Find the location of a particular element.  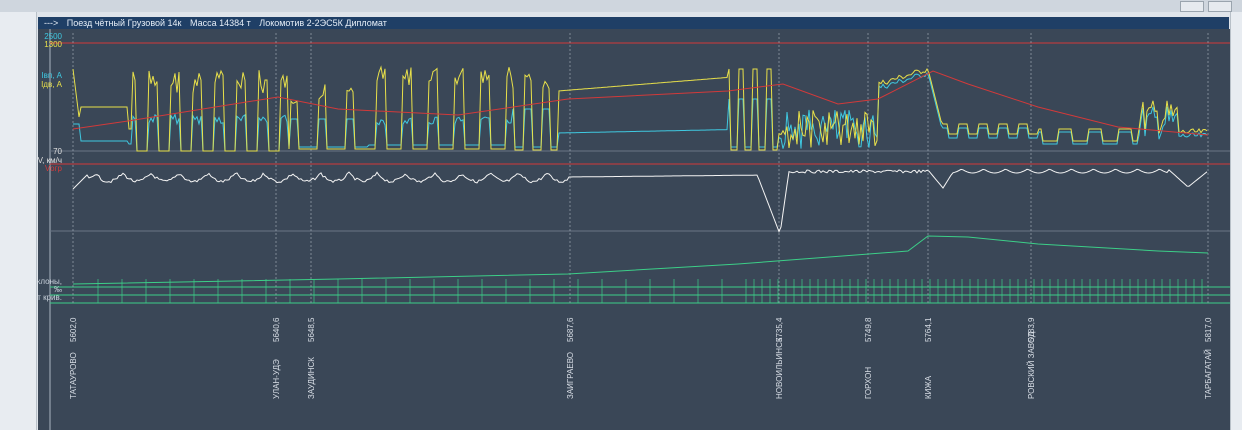

profile-label-slopes: Уклоны, is located at coordinates (50, 281).